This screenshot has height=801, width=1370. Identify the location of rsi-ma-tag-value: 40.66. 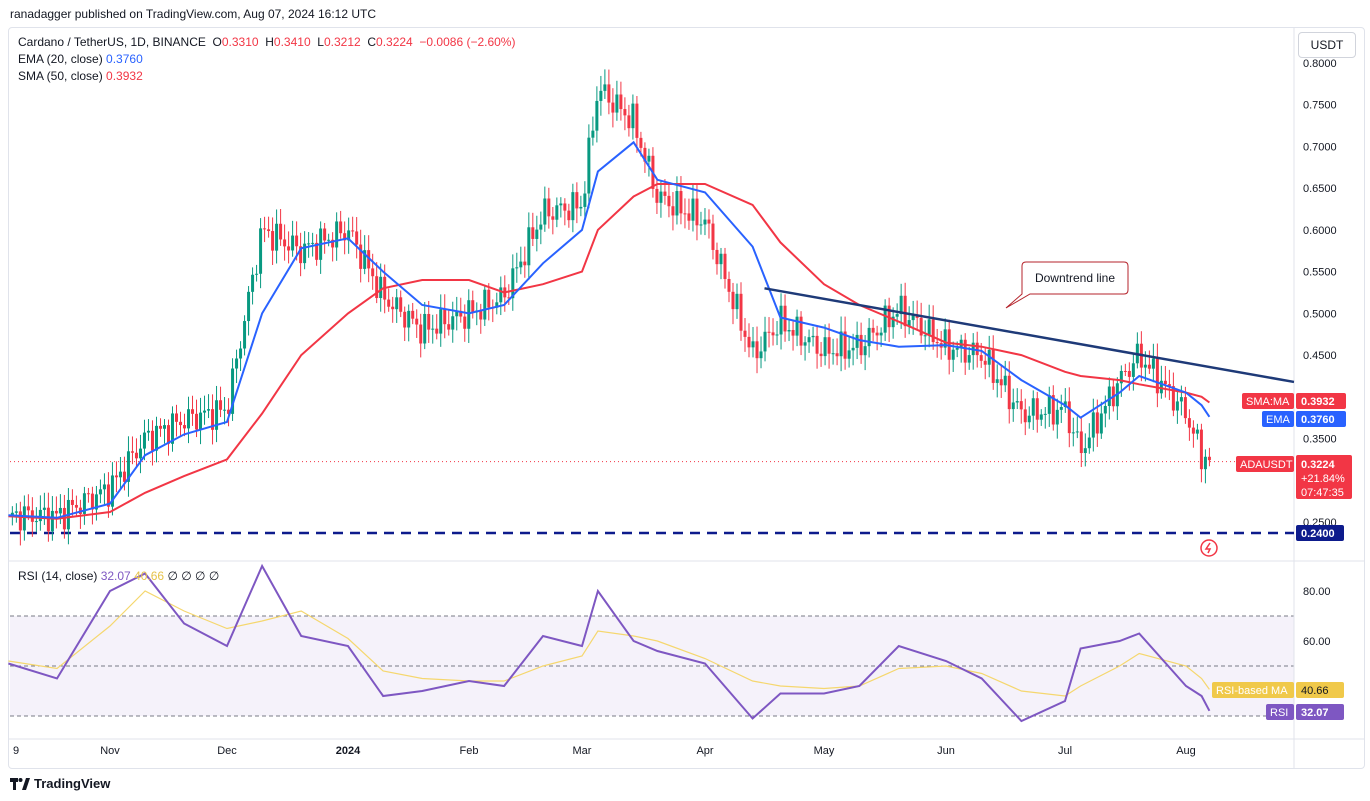
(1315, 691).